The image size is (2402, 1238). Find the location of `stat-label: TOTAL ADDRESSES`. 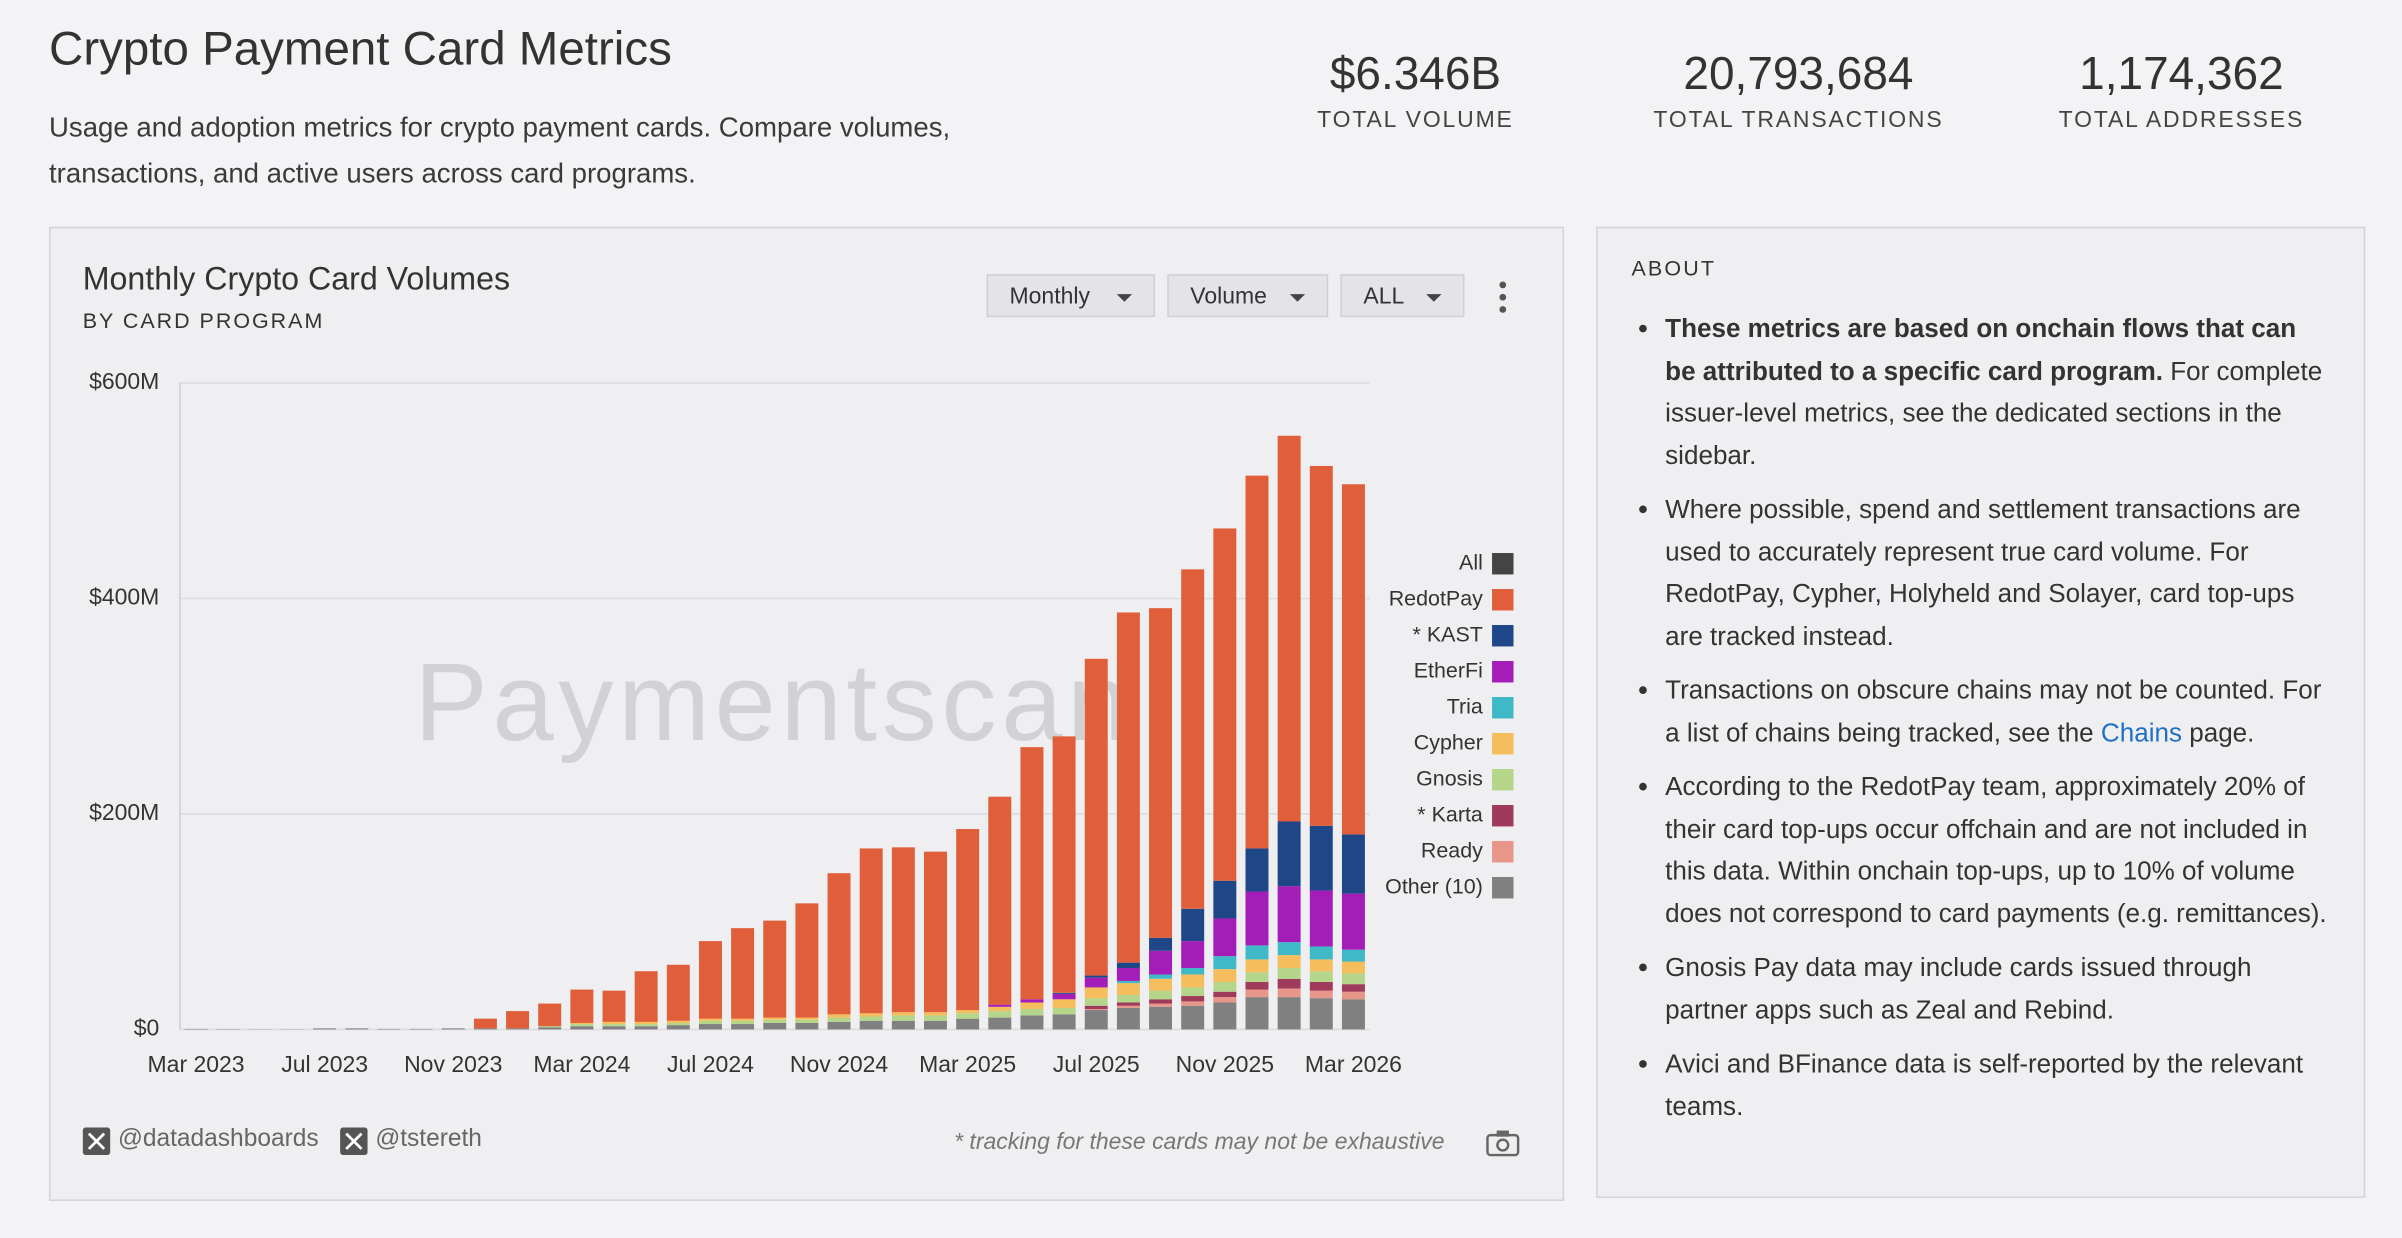

stat-label: TOTAL ADDRESSES is located at coordinates (2181, 120).